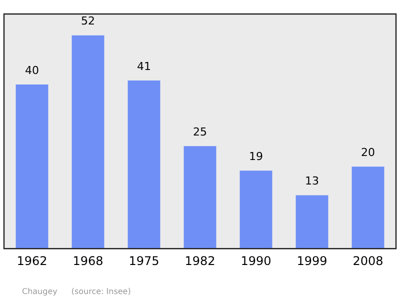 This screenshot has height=299, width=400. What do you see at coordinates (40, 291) in the screenshot?
I see `text: Chaugey` at bounding box center [40, 291].